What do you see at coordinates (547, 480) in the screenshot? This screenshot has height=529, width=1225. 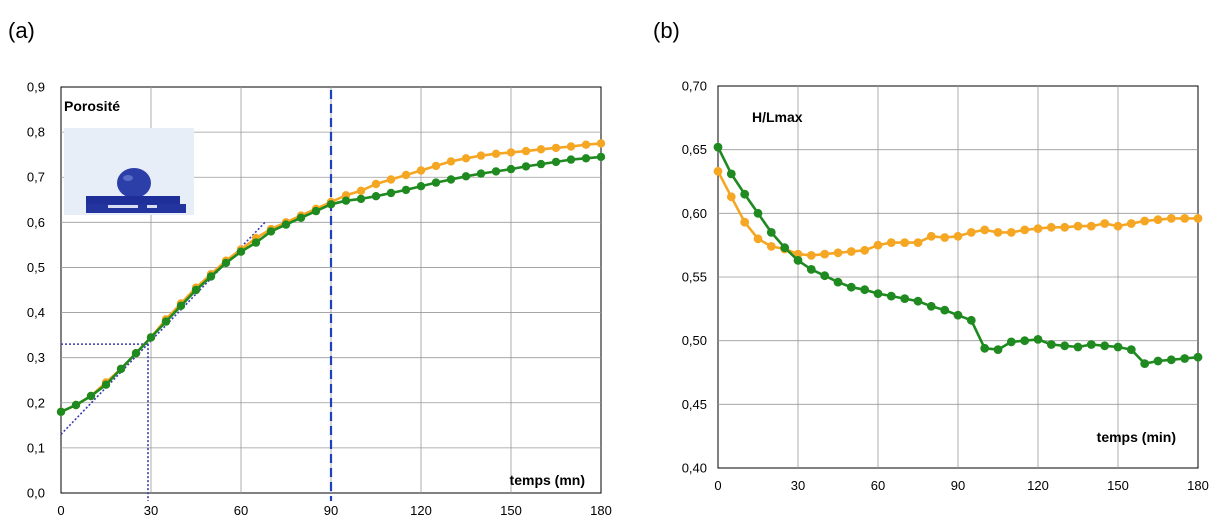 I see `x-axis-label-a: temps (mn)` at bounding box center [547, 480].